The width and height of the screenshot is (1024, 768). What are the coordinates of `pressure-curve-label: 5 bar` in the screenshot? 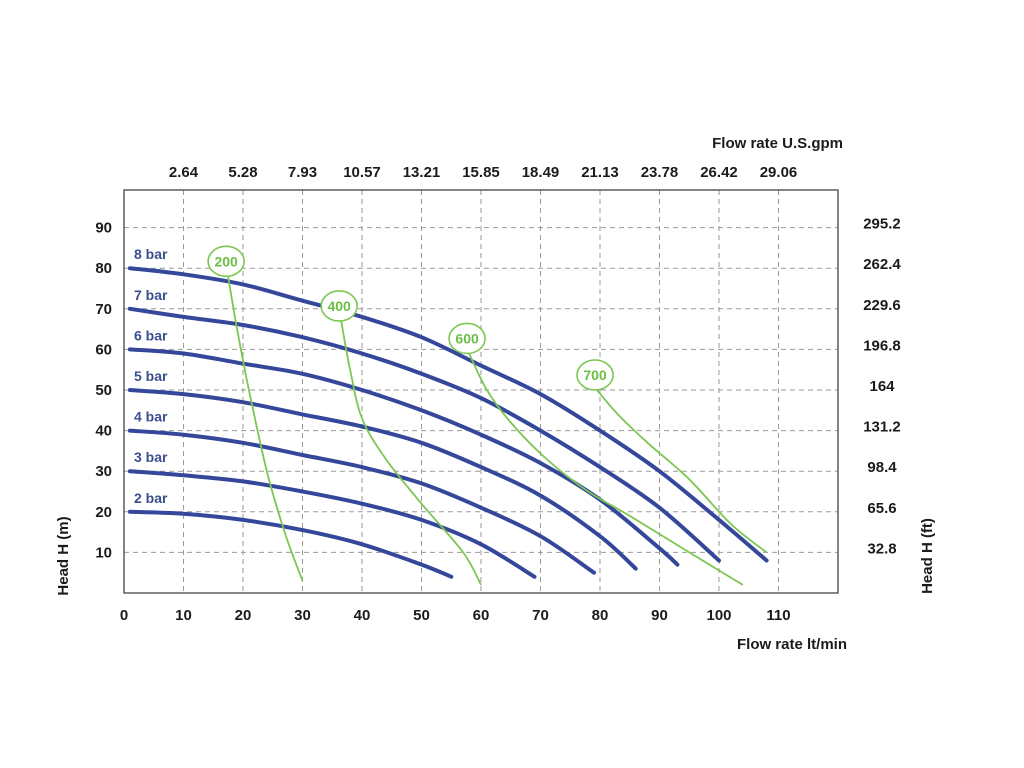 It's located at (151, 376).